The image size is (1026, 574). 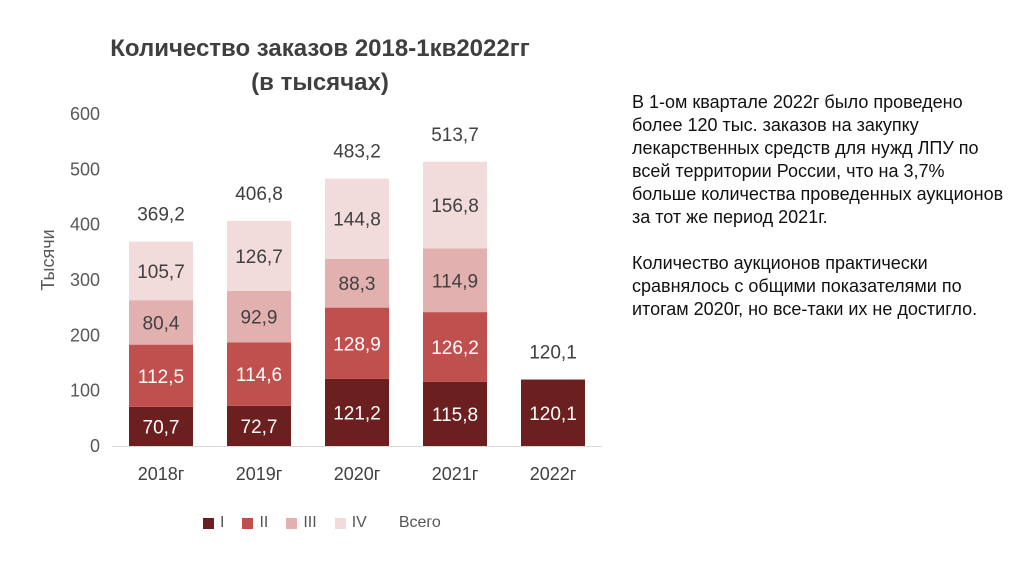 I want to click on bar-value-label: 156,8, so click(x=455, y=206).